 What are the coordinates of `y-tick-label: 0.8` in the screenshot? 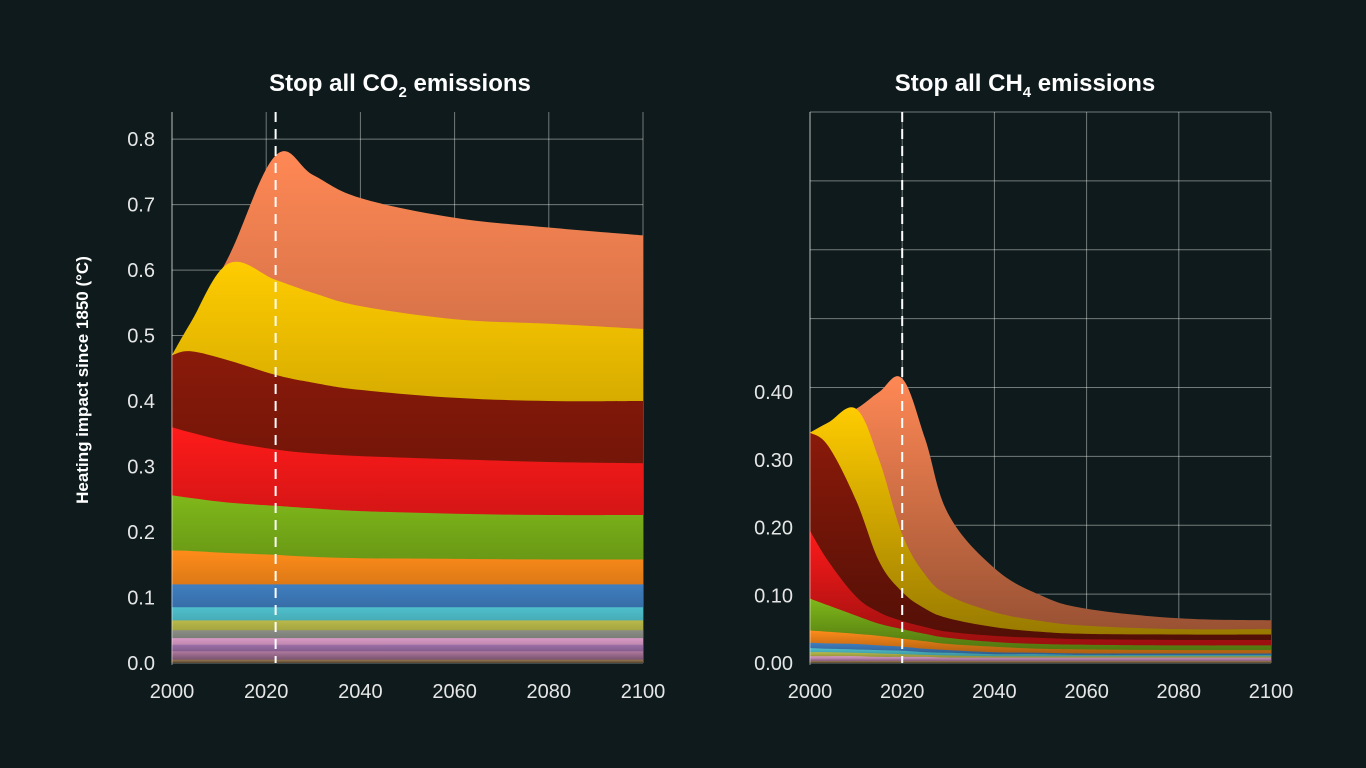 It's located at (141, 140).